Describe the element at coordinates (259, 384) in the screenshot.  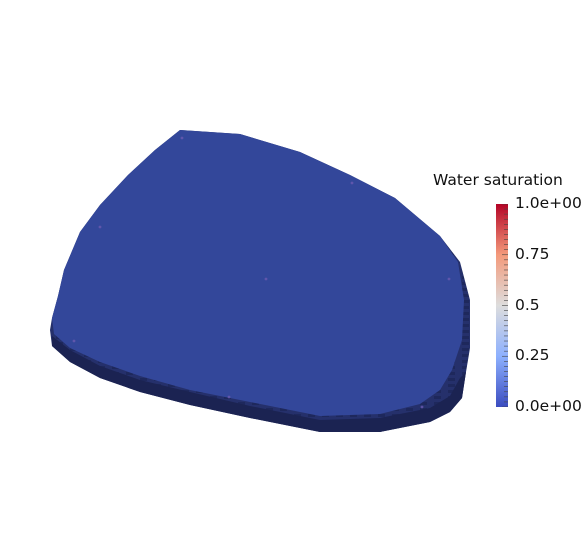
I see `reservoir-dark-side` at that location.